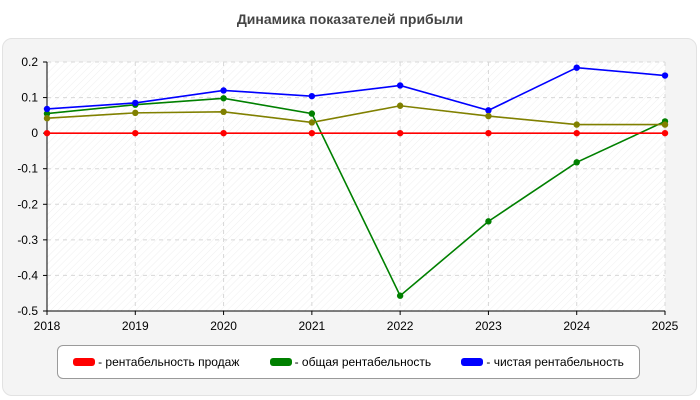 The image size is (700, 400). What do you see at coordinates (27, 240) in the screenshot?
I see `y-tick-label-5: -0.3` at bounding box center [27, 240].